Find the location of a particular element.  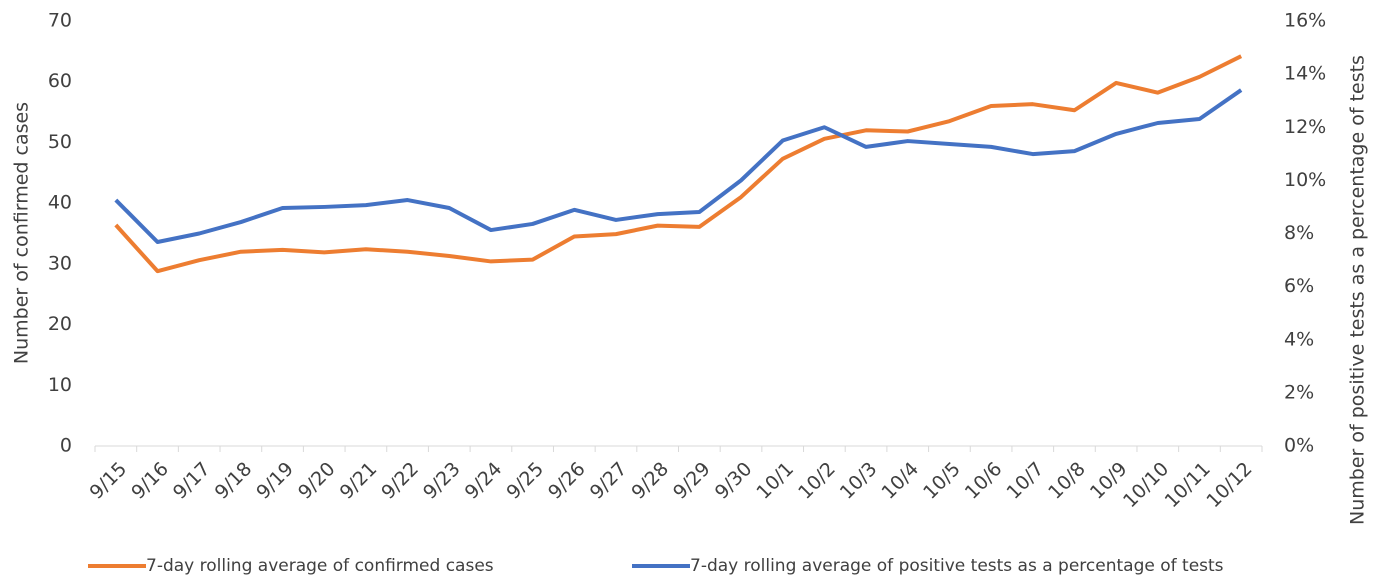

y2-tick-label: 14% is located at coordinates (1305, 74).